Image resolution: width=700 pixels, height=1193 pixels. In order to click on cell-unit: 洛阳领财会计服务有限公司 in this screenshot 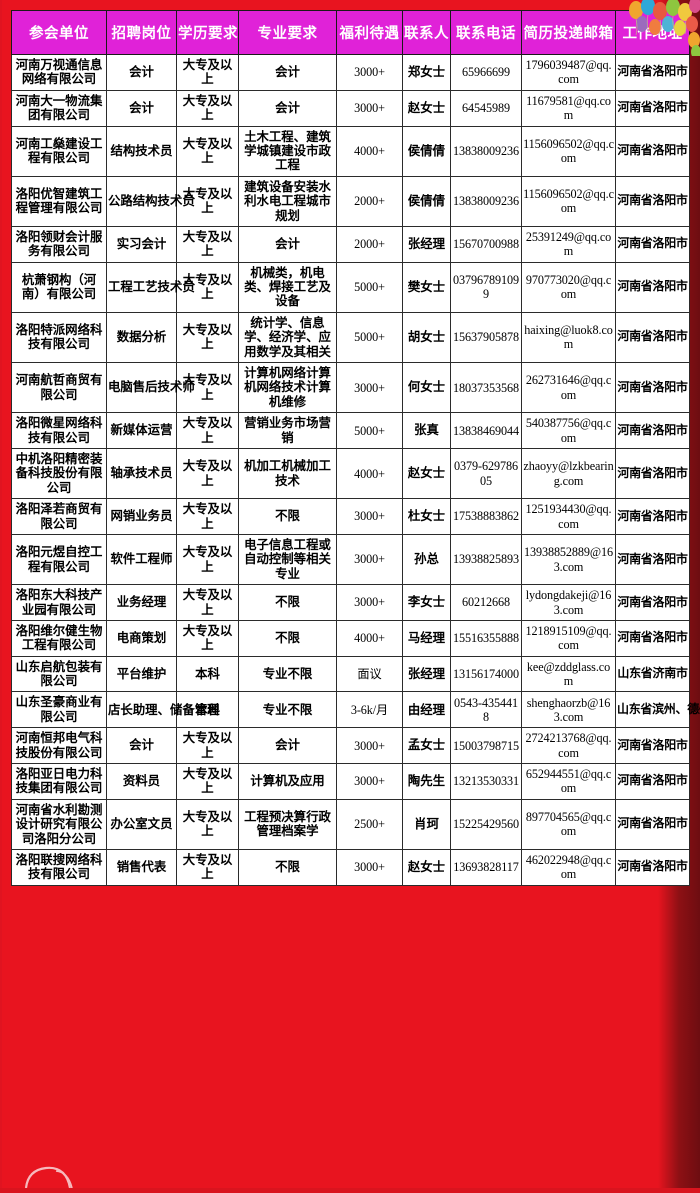, I will do `click(59, 244)`.